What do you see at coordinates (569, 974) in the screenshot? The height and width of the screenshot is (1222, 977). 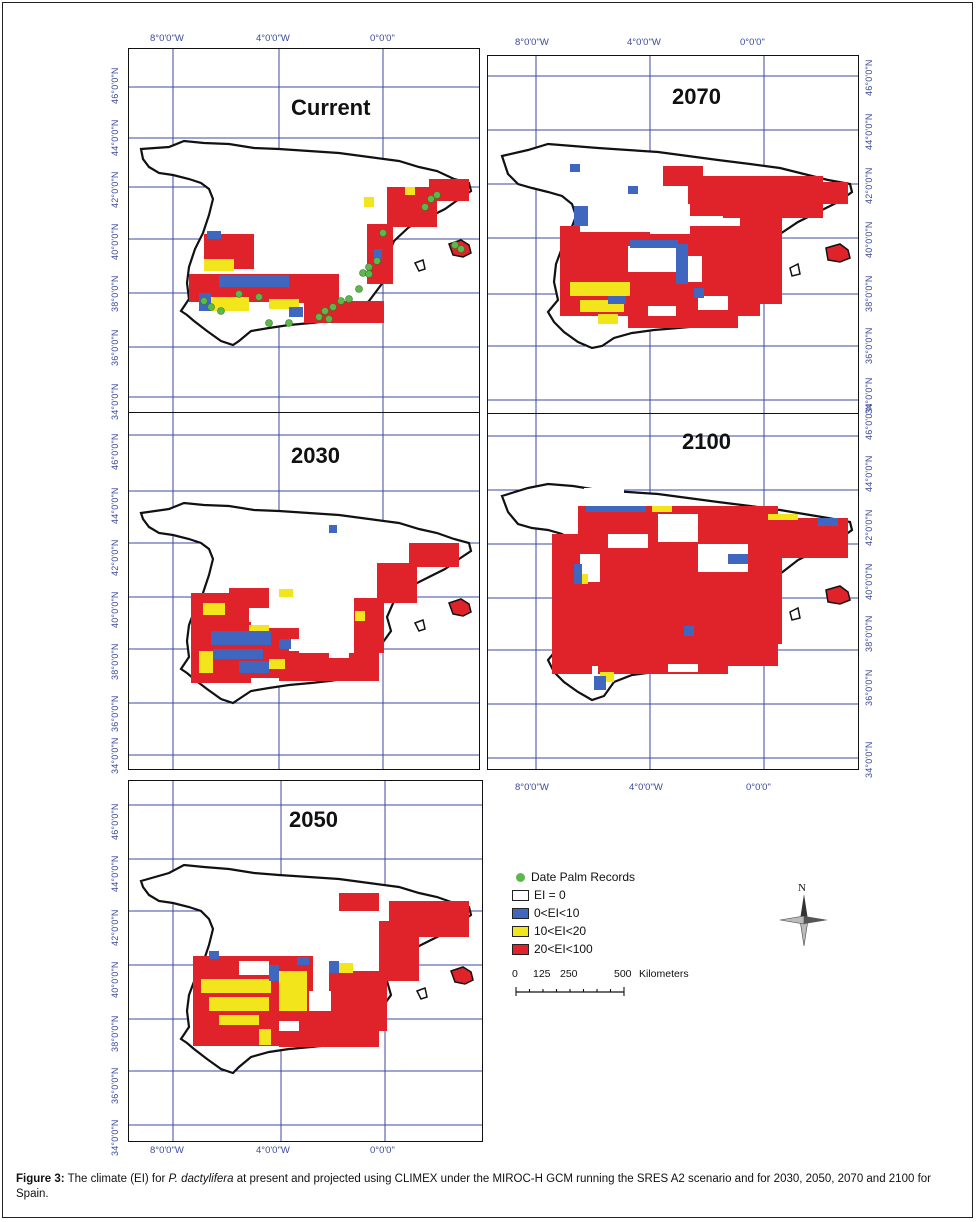 I see `scale-tick-label: 250` at bounding box center [569, 974].